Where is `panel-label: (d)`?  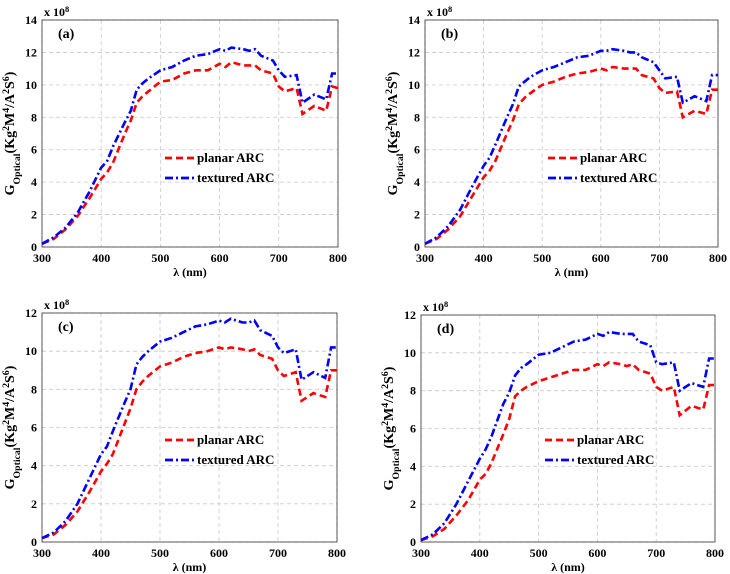
panel-label: (d) is located at coordinates (445, 329).